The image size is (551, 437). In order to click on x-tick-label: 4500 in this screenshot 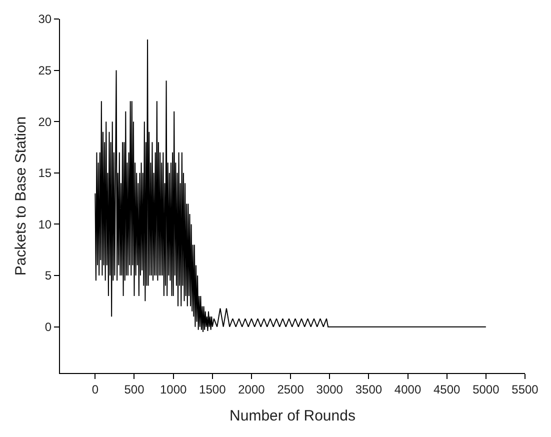, I will do `click(447, 389)`.